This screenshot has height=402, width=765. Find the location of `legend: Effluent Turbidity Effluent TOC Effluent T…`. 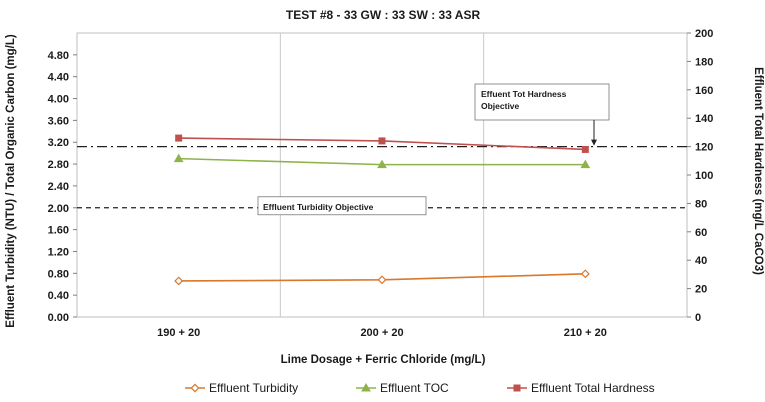

legend: Effluent Turbidity Effluent TOC Effluent T… is located at coordinates (420, 388).